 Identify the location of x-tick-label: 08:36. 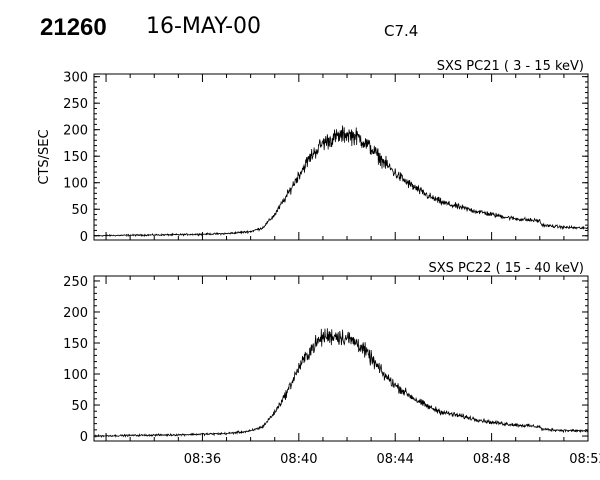
(202, 459).